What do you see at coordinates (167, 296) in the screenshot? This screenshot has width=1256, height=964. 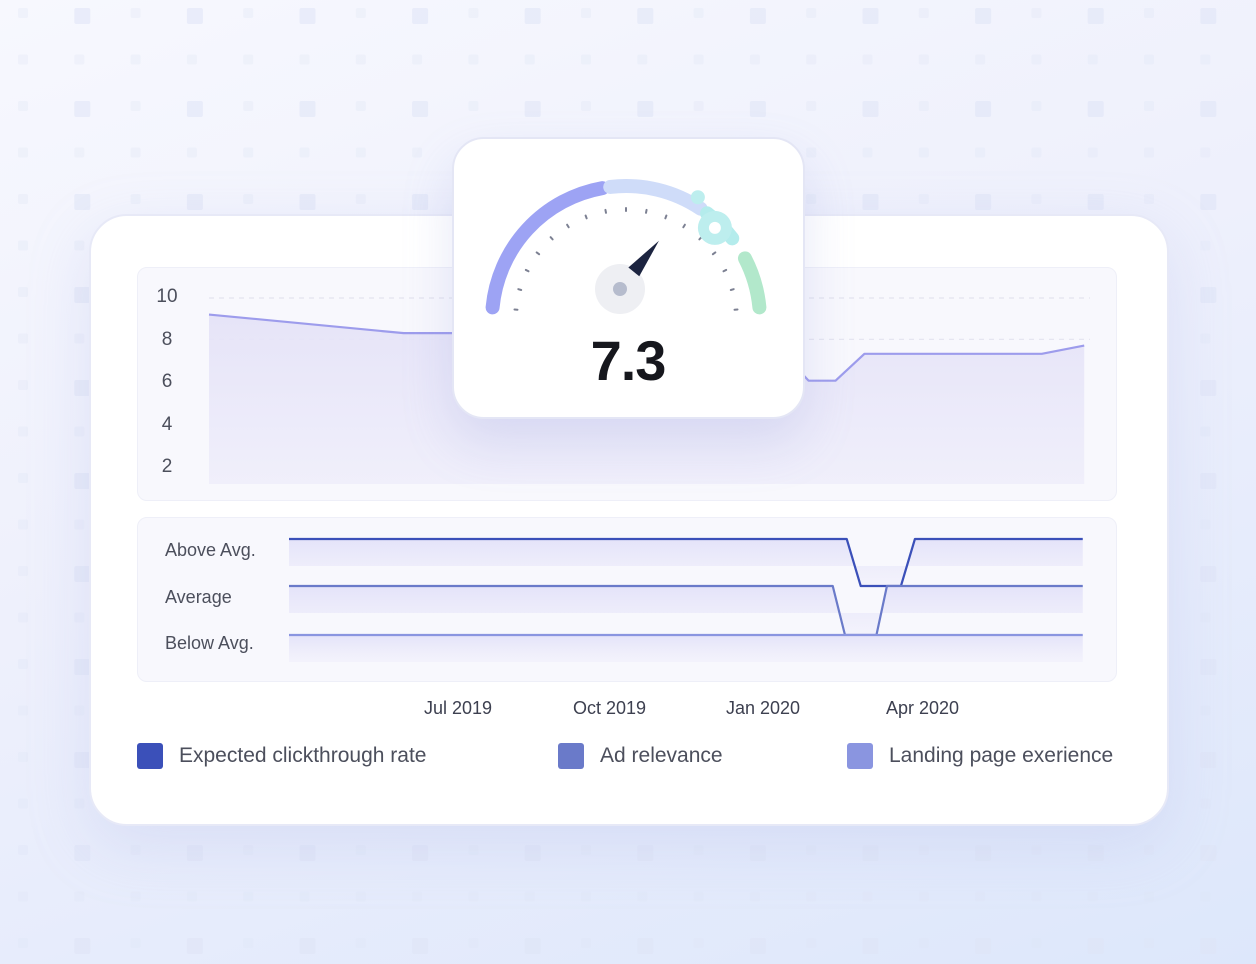 I see `y-tick-label: 10` at bounding box center [167, 296].